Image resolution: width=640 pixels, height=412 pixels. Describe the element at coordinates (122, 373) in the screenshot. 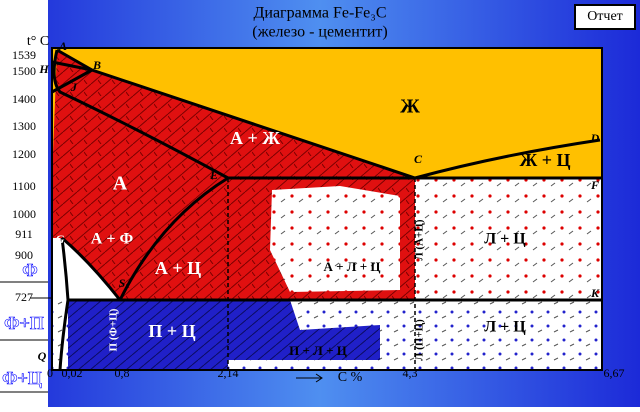

I see `x-label: 0,8` at that location.